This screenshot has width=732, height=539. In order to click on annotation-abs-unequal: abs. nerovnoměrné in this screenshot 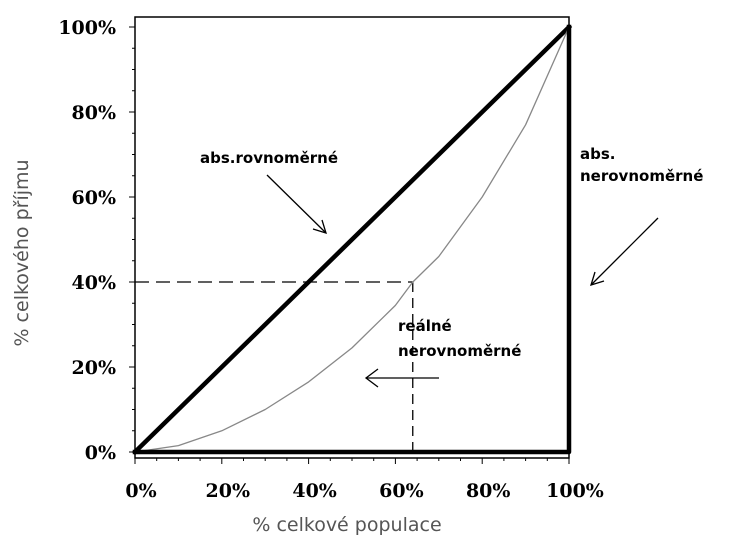, I will do `click(641, 165)`.